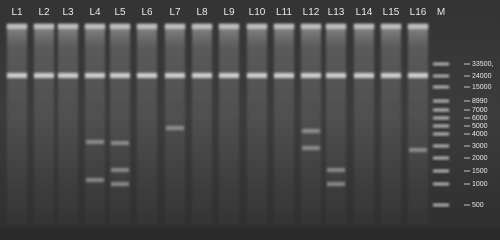  Describe the element at coordinates (147, 12) in the screenshot. I see `lane-label: L6` at that location.